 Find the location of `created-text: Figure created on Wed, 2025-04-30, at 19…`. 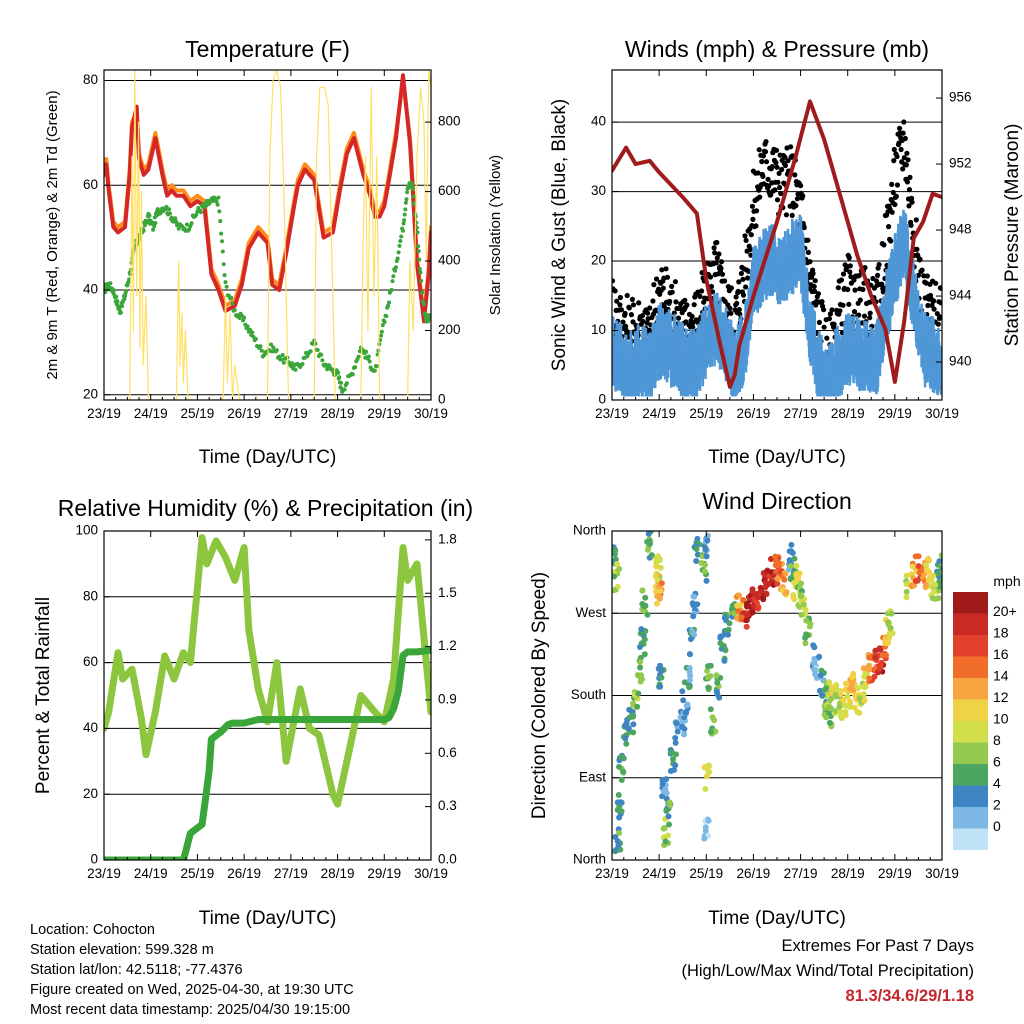

created-text: Figure created on Wed, 2025-04-30, at 19… is located at coordinates (192, 990).